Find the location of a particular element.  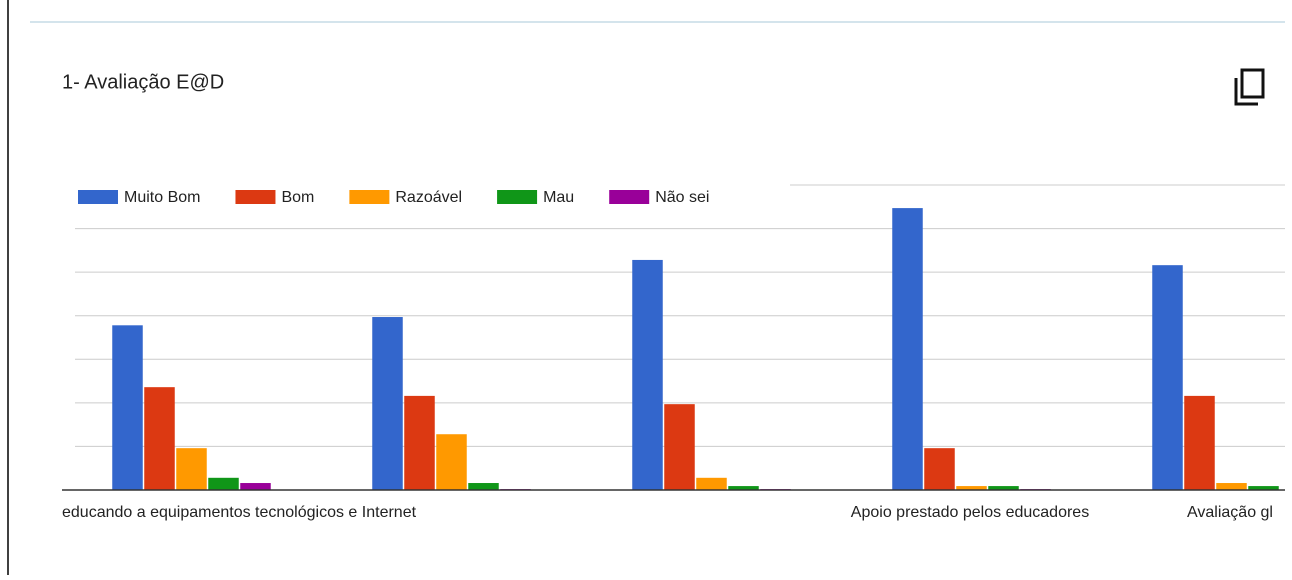

x-tick-label: Avaliação gl is located at coordinates (1230, 512).